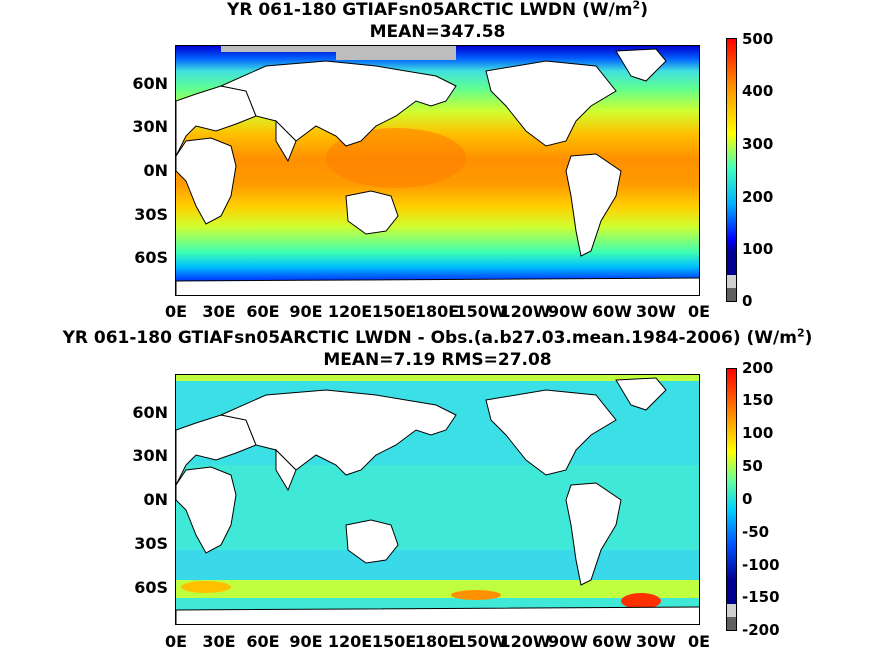 The height and width of the screenshot is (656, 875). I want to click on colorbar-tick: -100, so click(761, 565).